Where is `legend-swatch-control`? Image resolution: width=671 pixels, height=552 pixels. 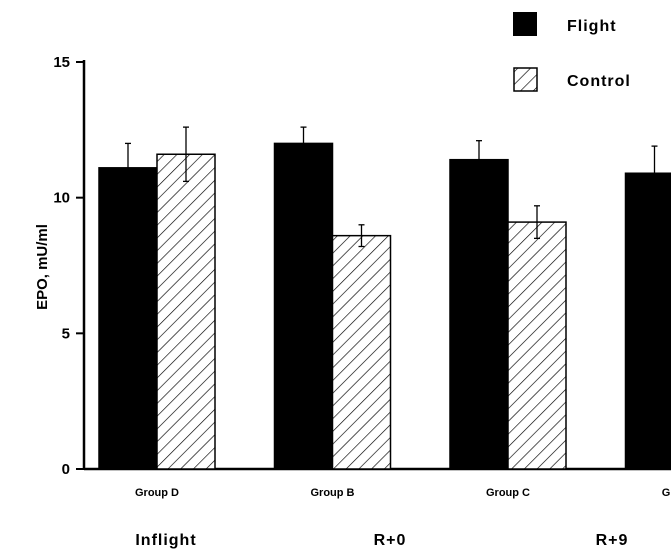
legend-swatch-control is located at coordinates (525, 79).